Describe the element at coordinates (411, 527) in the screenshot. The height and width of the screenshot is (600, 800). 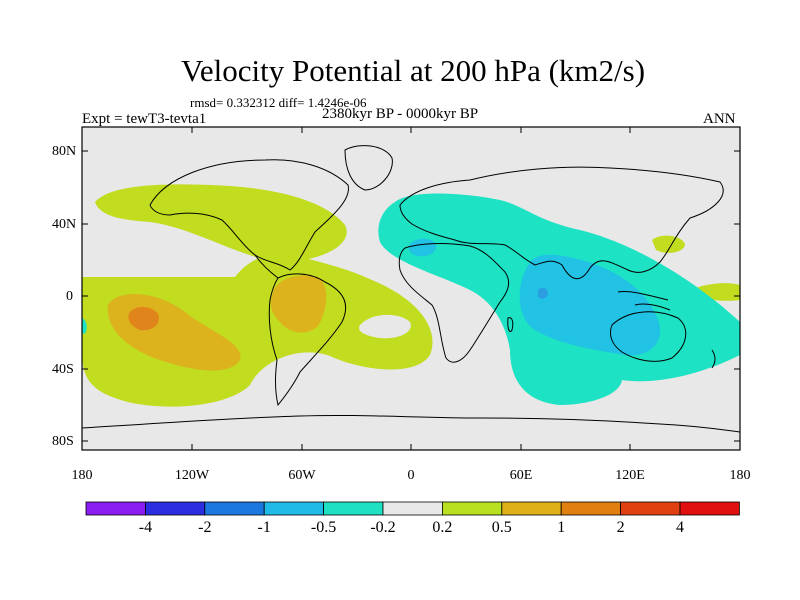
I see `colorbar-labels: -4 -2 -1 -0.5 -0.2 0.2 0.5 1 2 4` at that location.